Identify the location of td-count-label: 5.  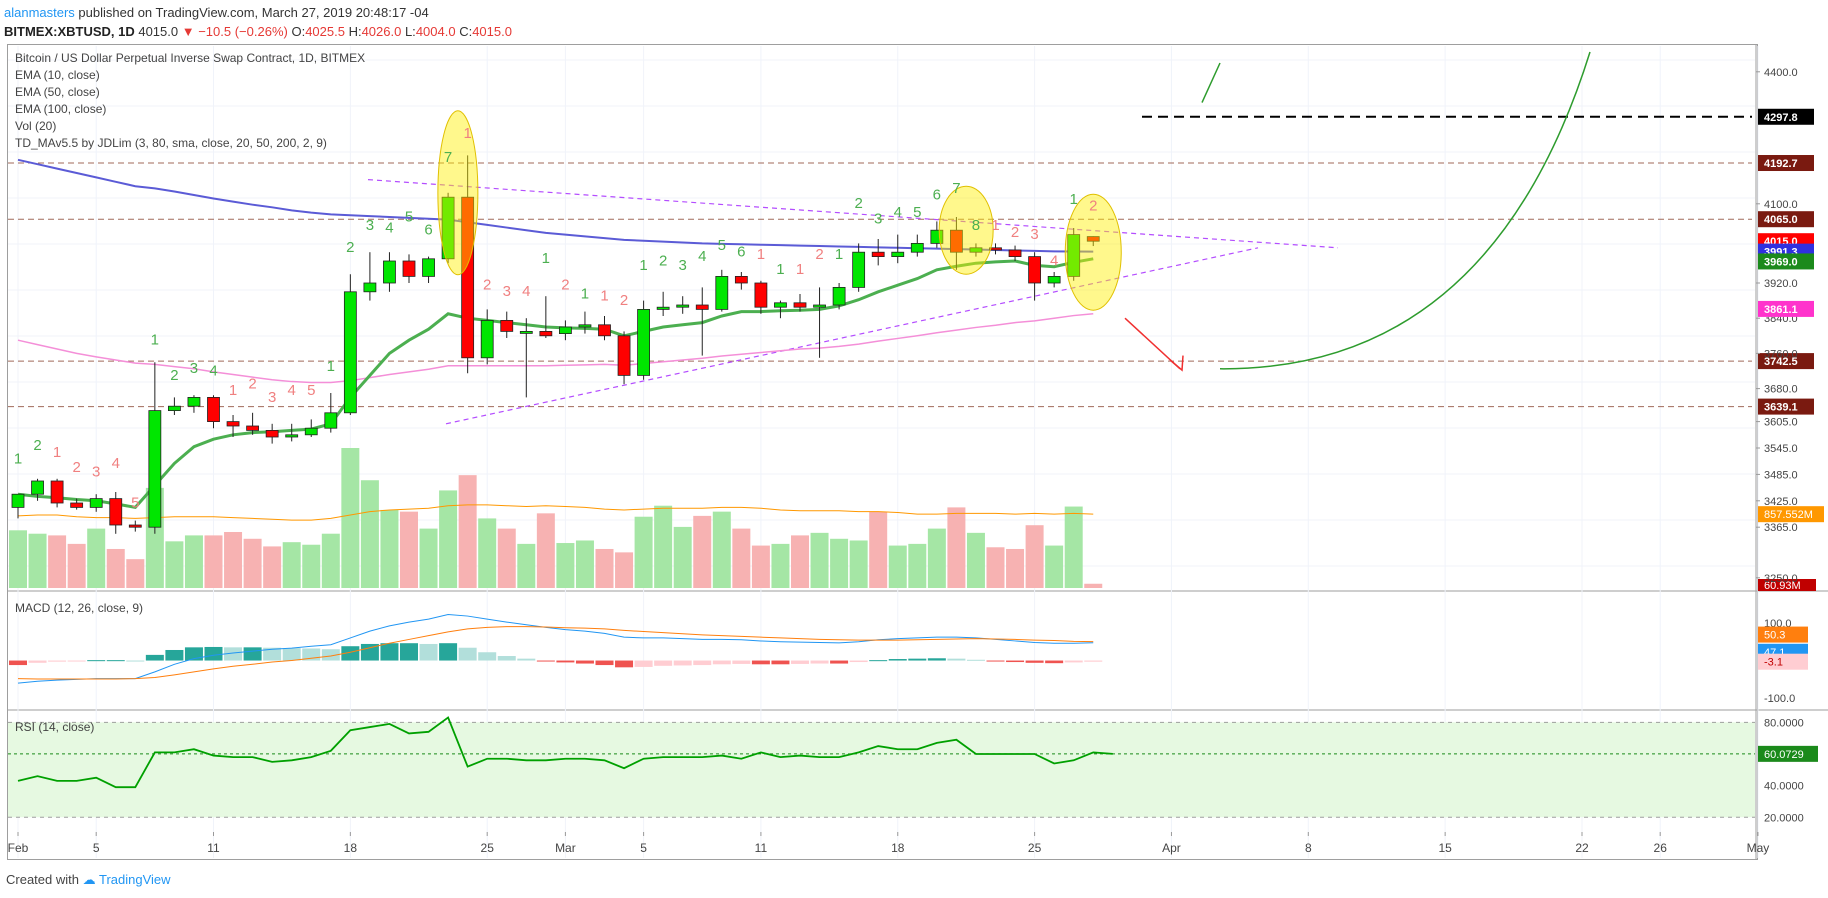
(917, 212).